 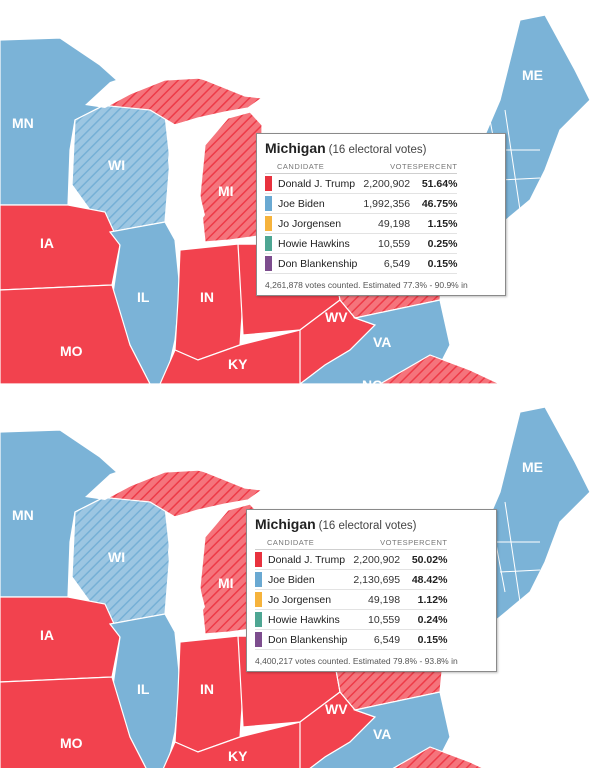 What do you see at coordinates (311, 599) in the screenshot?
I see `candidate-name: Jo Jorgensen` at bounding box center [311, 599].